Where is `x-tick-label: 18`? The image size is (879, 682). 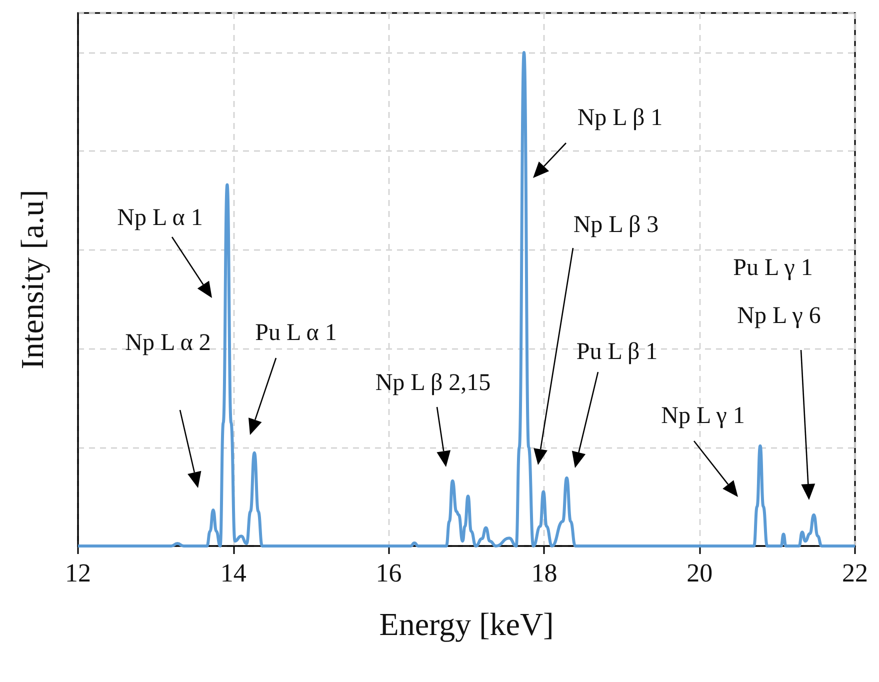
x-tick-label: 18 is located at coordinates (544, 573).